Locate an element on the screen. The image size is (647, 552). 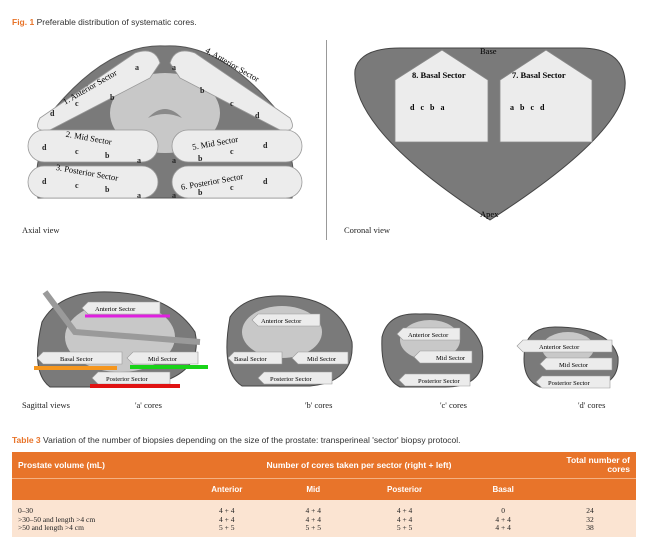
sagittal-d-posterior: Posterior Sector is located at coordinates (569, 383).